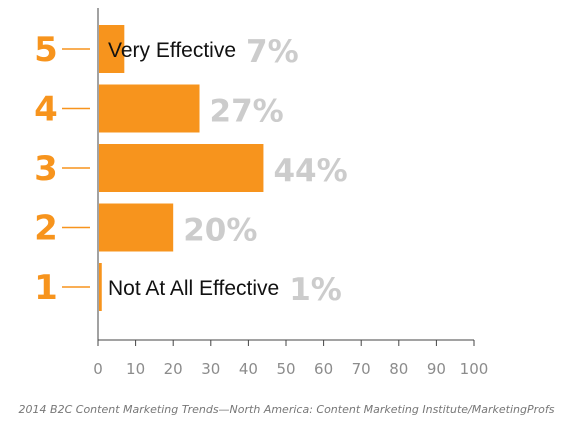  I want to click on x-tick-label: 50, so click(285, 369).